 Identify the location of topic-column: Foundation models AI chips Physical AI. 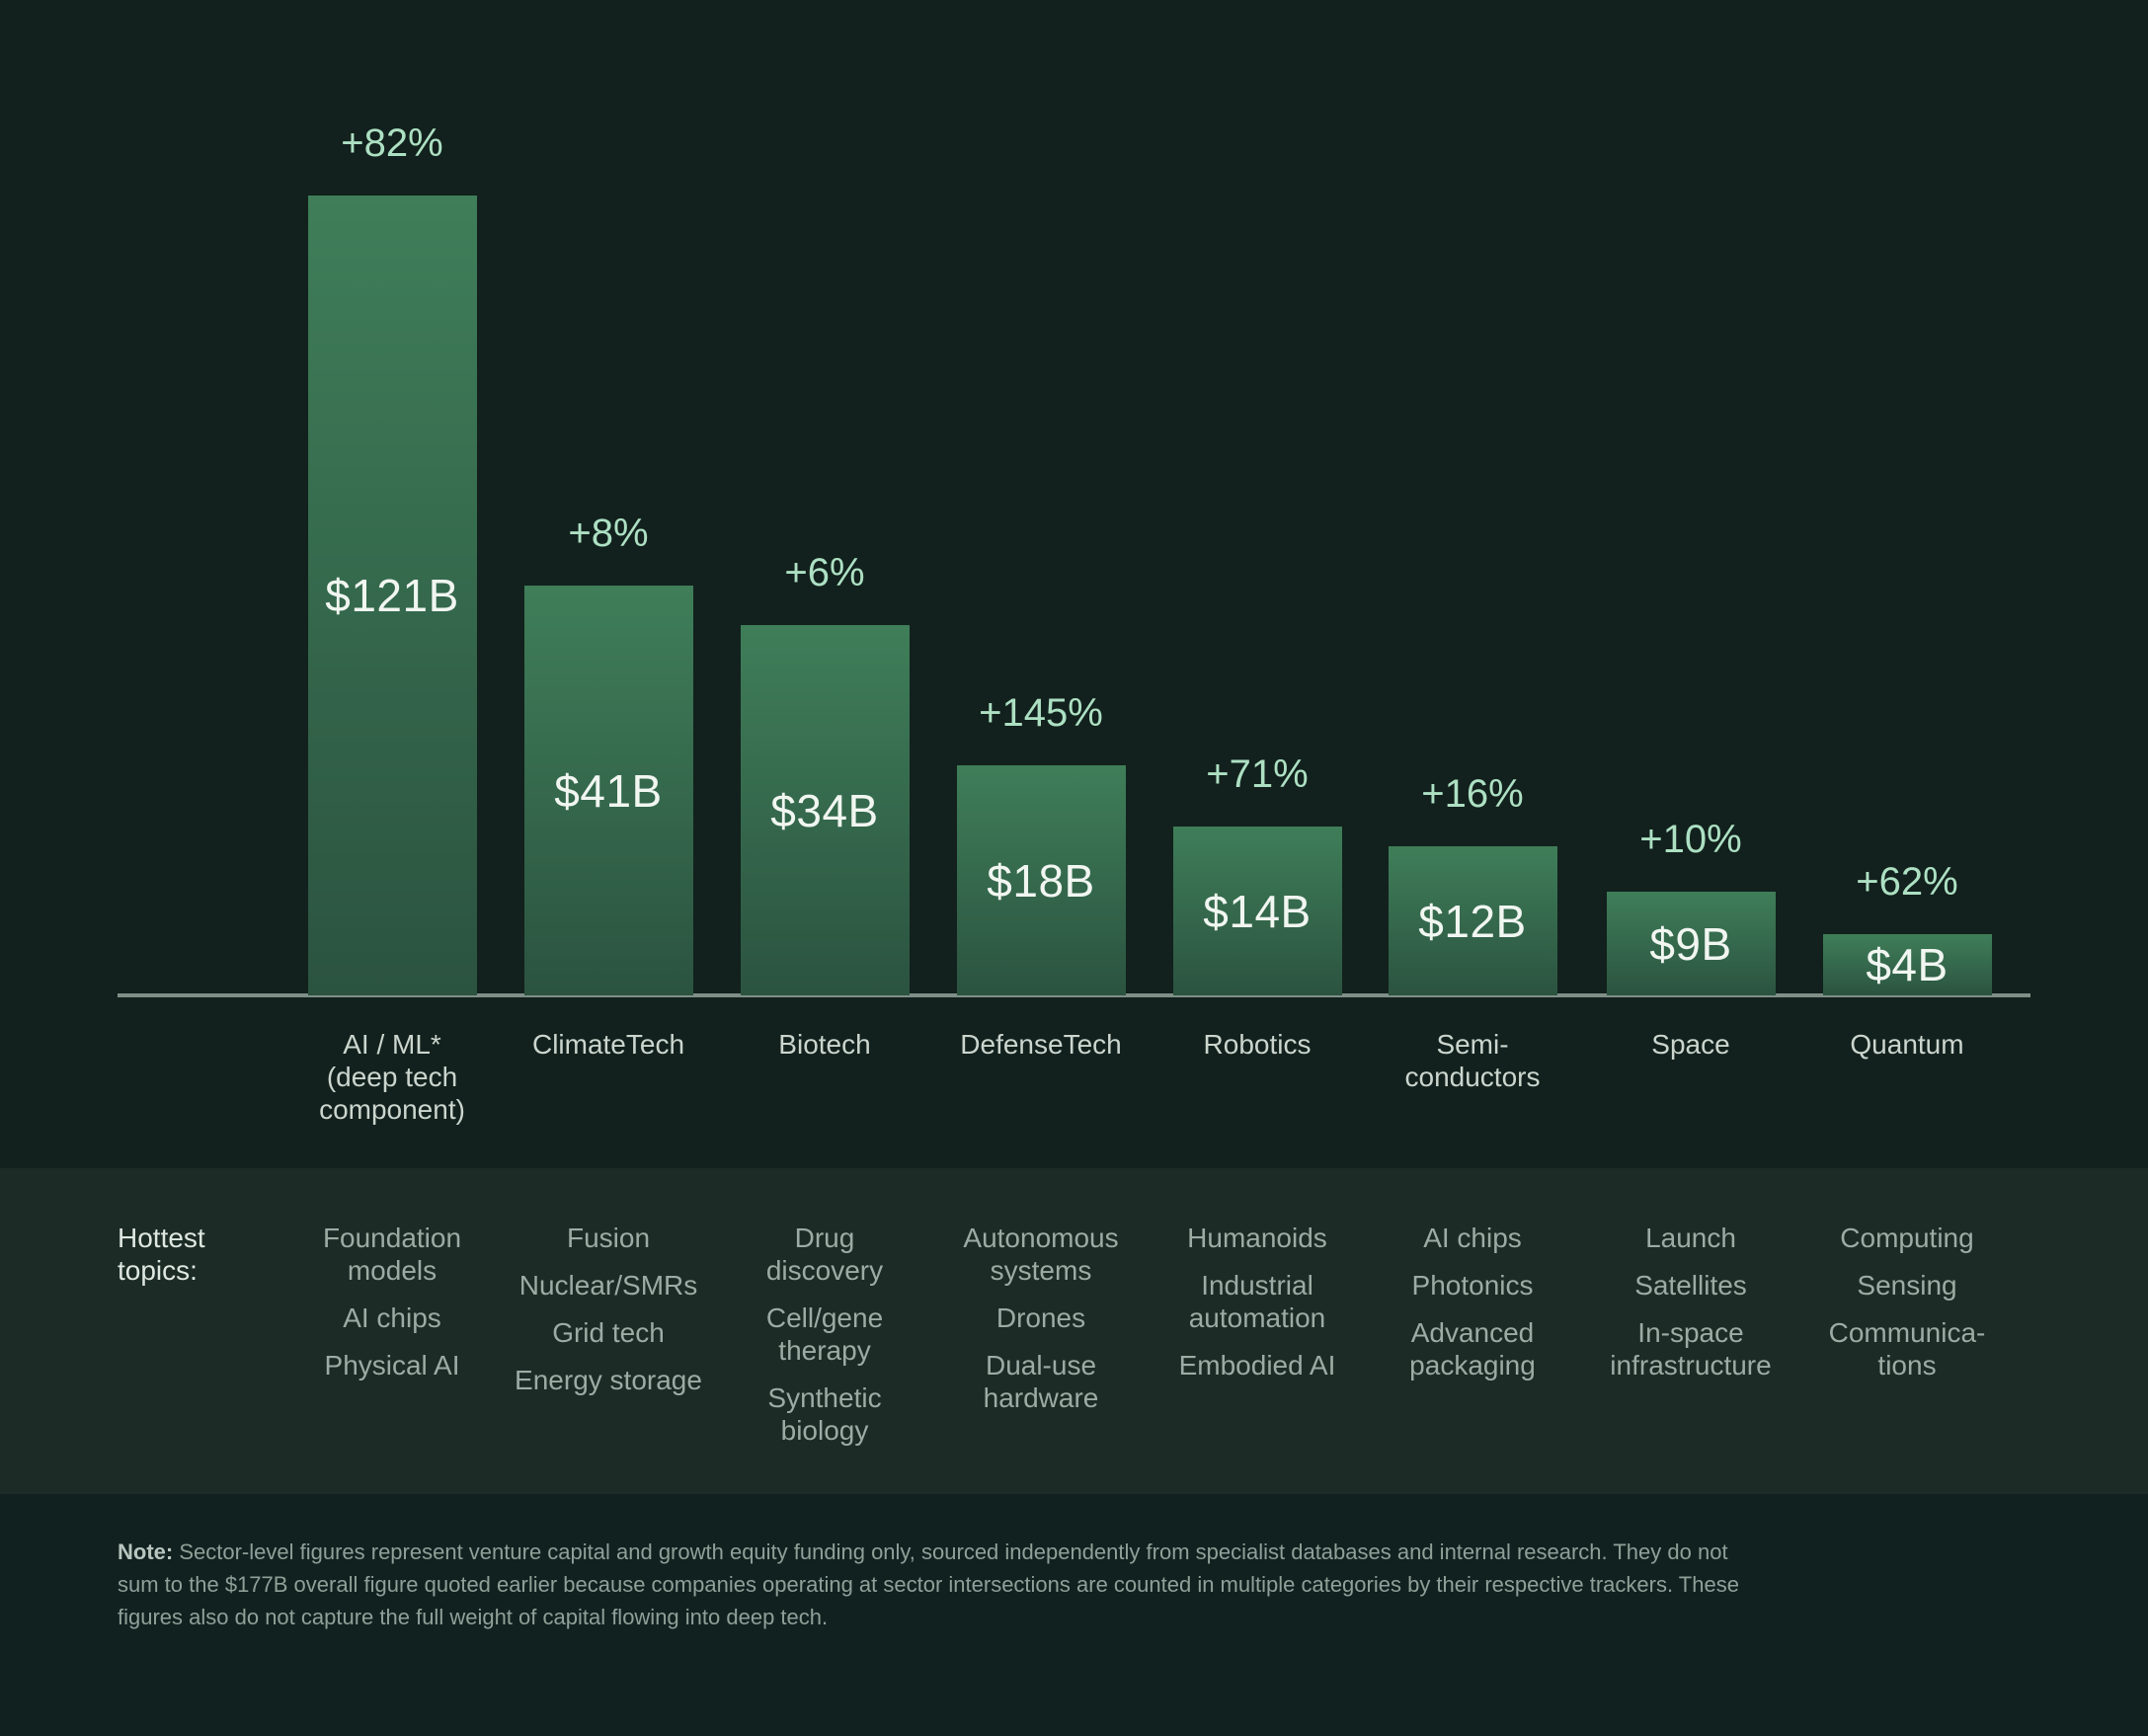
(392, 1309).